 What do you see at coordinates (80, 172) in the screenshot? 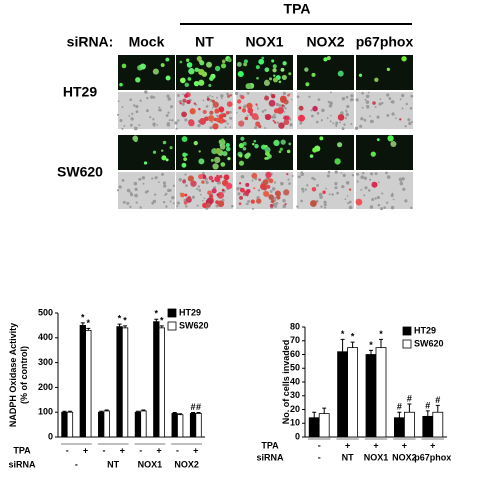
I see `row-label: SW620` at bounding box center [80, 172].